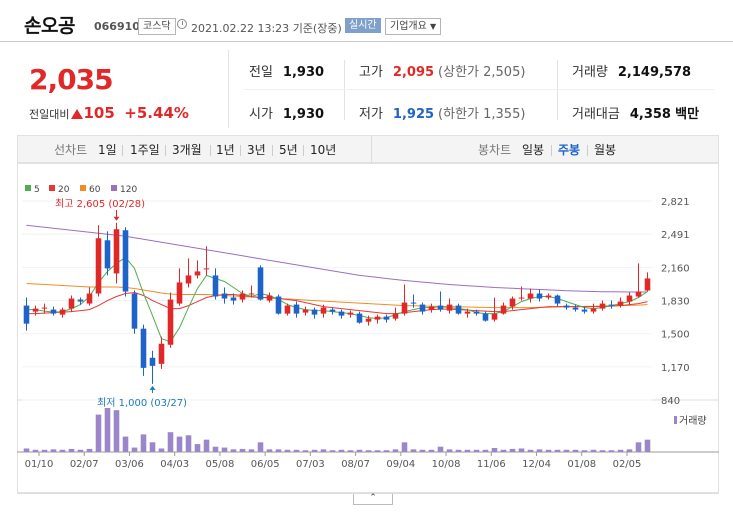 This screenshot has height=523, width=733. I want to click on realtime-button: 실시간, so click(363, 25).